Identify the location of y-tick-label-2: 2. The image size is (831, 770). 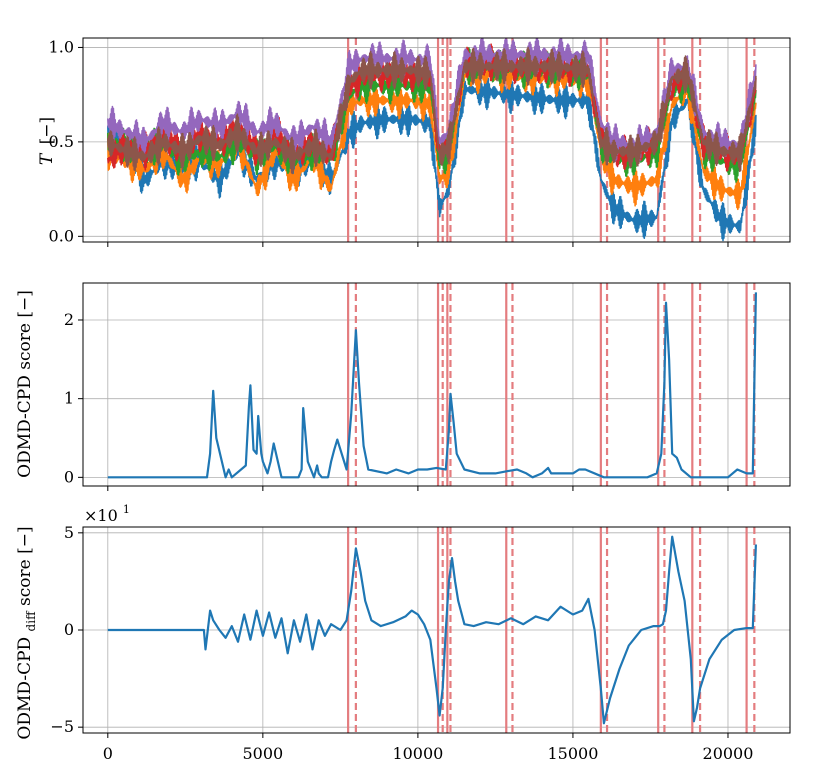
(69, 319).